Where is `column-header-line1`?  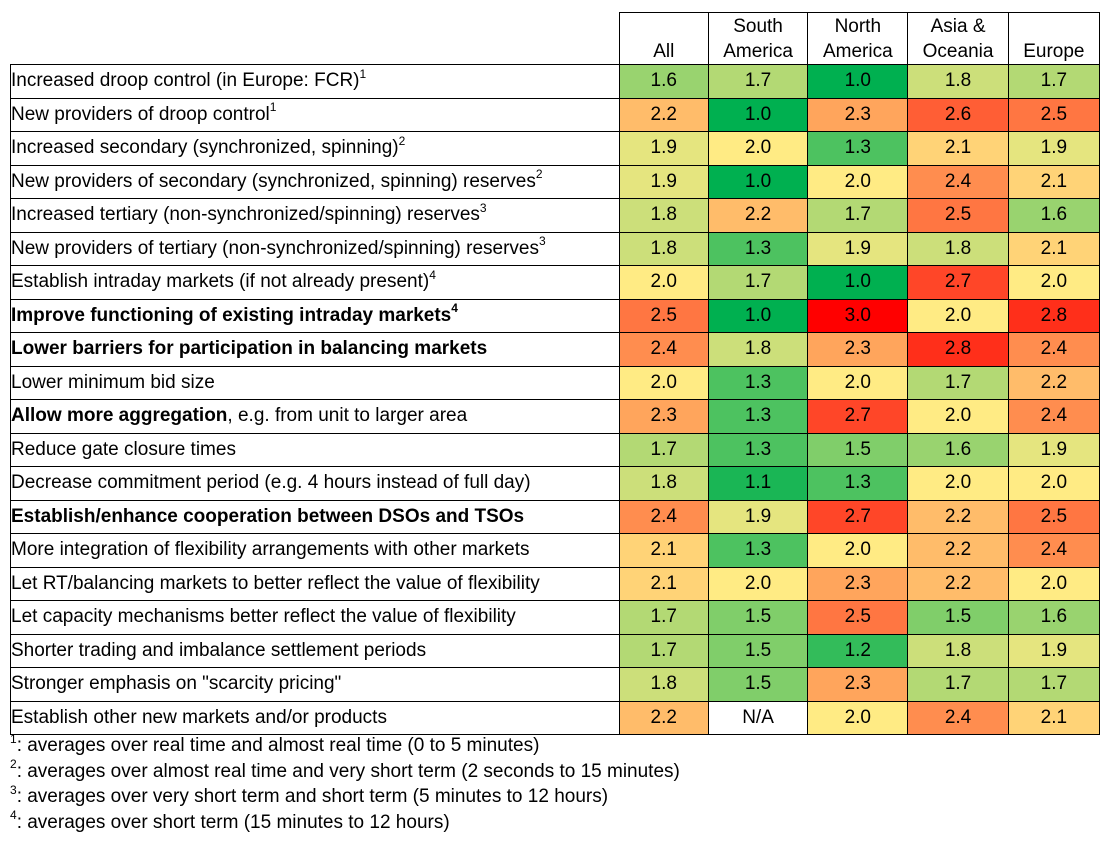
column-header-line1 is located at coordinates (664, 26).